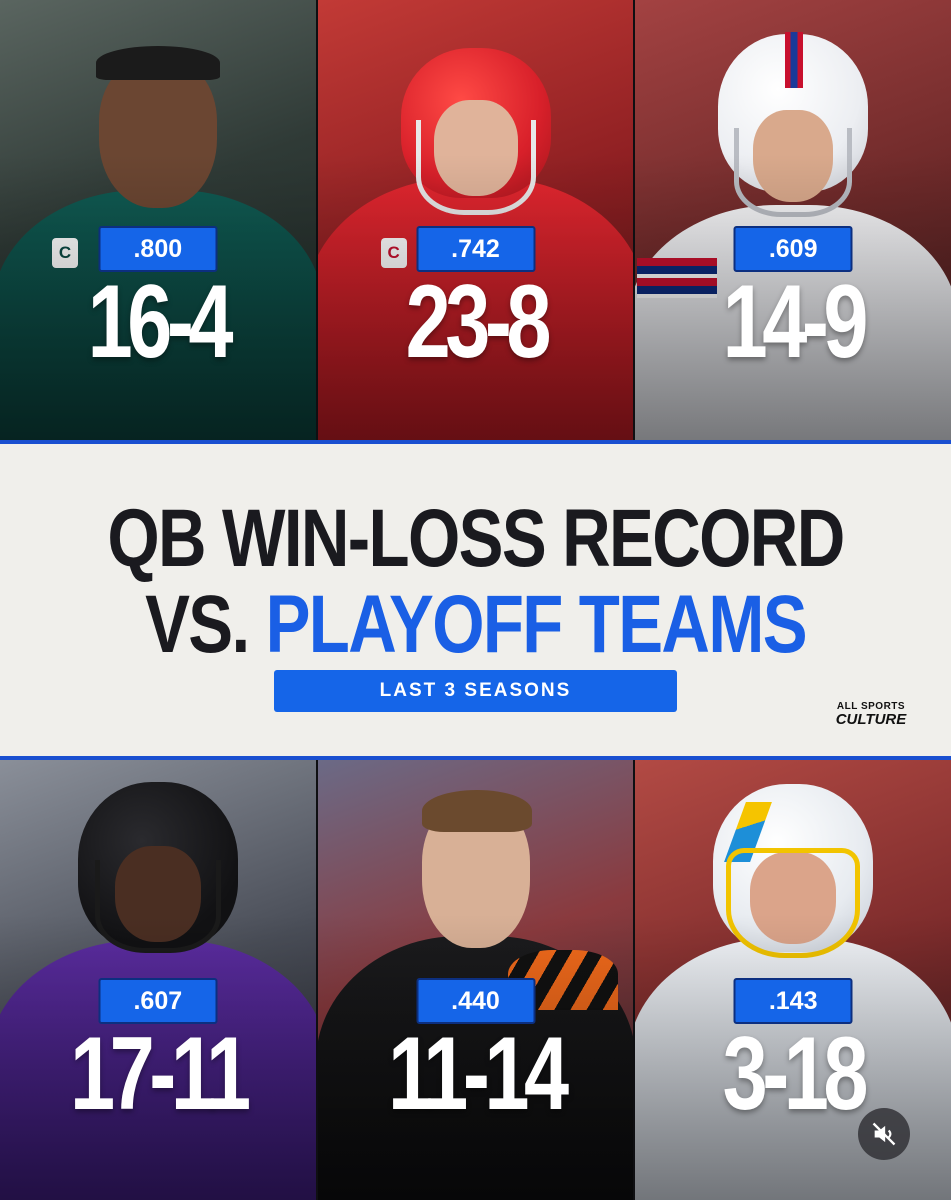  I want to click on player-tile-5: .440 11-14, so click(474, 980).